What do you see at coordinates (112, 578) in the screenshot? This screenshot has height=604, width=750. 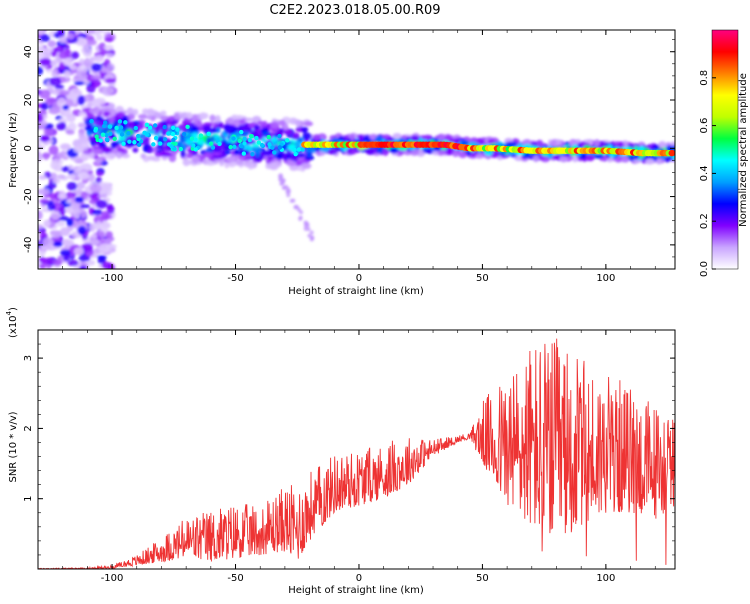 I see `x-tick-label: -100` at bounding box center [112, 578].